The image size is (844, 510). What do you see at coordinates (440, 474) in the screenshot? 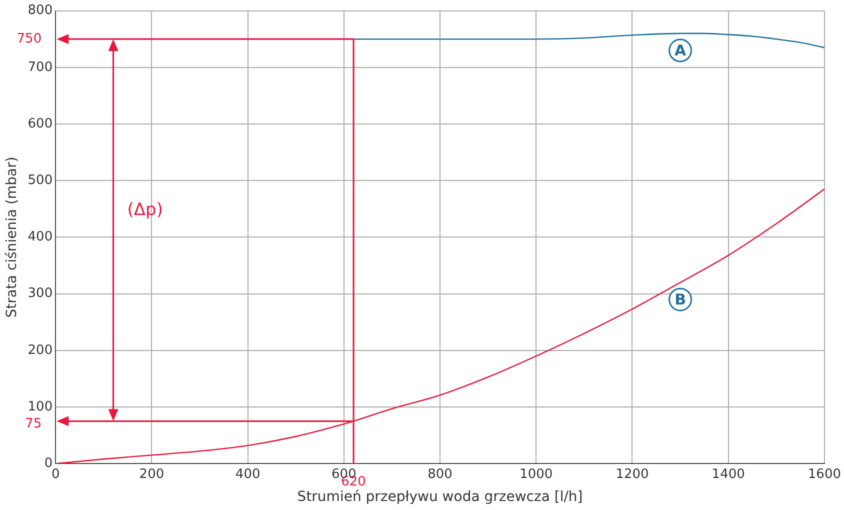
I see `x-tick-label: 800` at bounding box center [440, 474].